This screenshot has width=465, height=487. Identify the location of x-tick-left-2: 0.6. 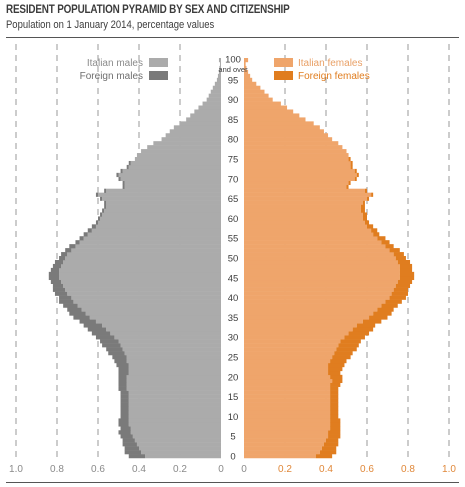
(98, 469).